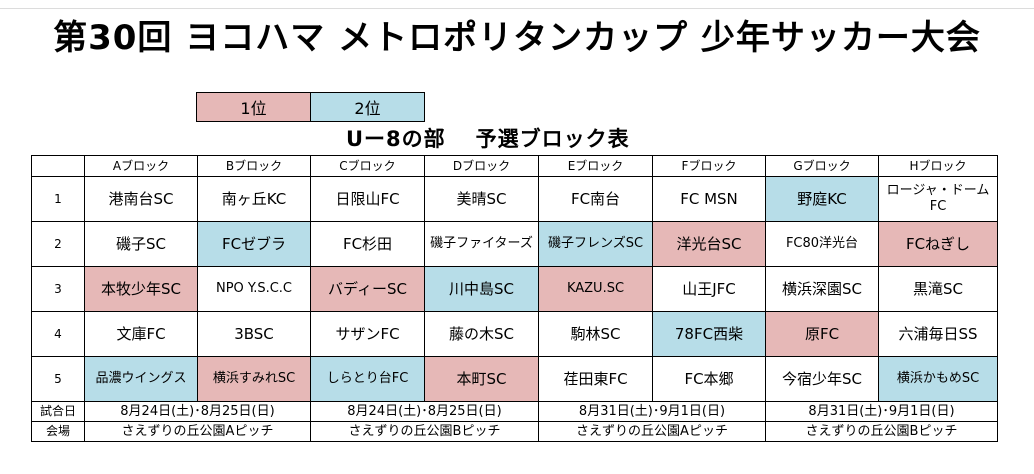 The height and width of the screenshot is (474, 1034). What do you see at coordinates (58, 166) in the screenshot?
I see `header-corner-cell` at bounding box center [58, 166].